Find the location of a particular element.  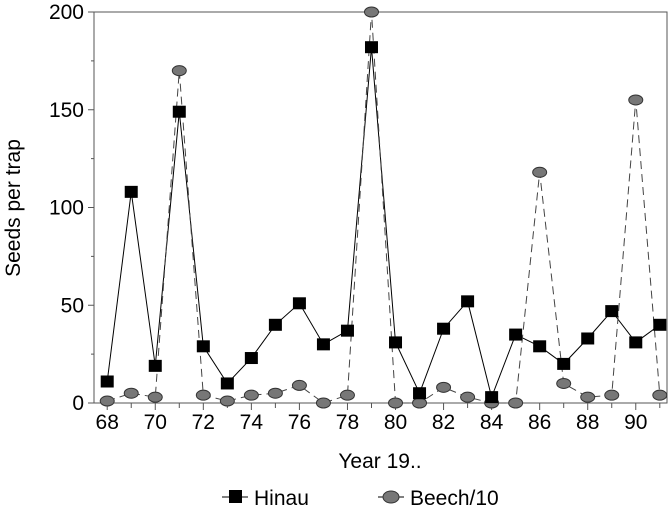

x-tick-label: 78 is located at coordinates (347, 422).